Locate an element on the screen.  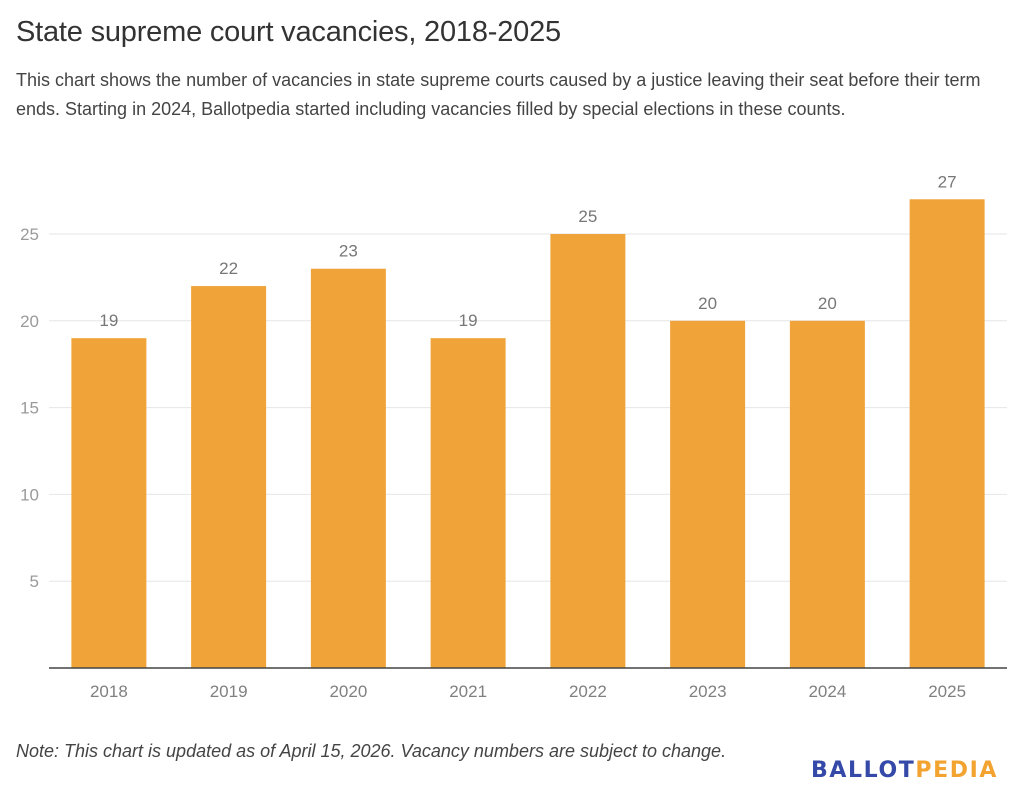
bar-2024 is located at coordinates (827, 494).